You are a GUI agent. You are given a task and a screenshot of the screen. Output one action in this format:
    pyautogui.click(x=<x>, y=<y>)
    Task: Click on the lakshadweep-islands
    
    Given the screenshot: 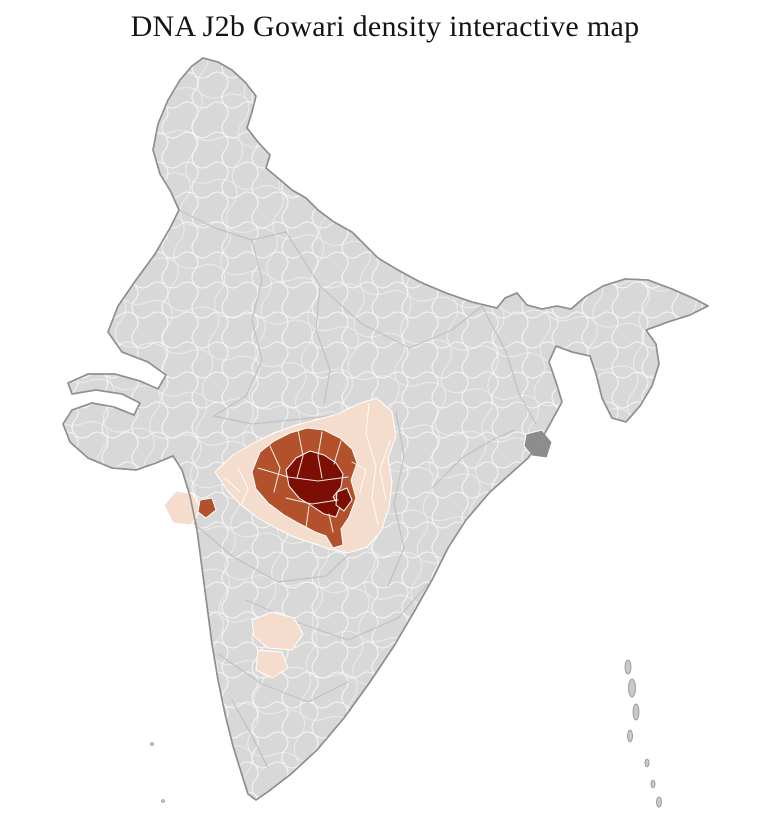 What is the action you would take?
    pyautogui.click(x=157, y=772)
    